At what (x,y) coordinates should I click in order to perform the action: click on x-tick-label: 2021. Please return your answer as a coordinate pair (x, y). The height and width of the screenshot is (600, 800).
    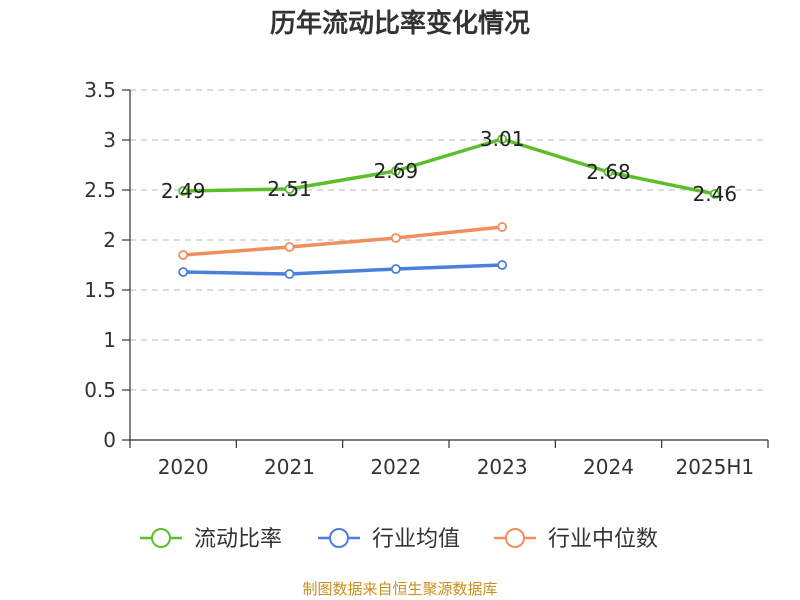
    Looking at the image, I should click on (289, 467).